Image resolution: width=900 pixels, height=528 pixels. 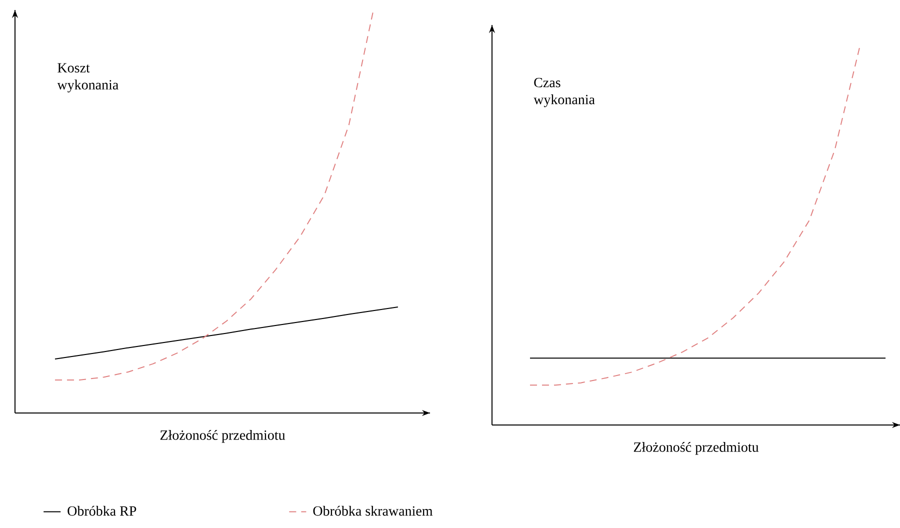 I want to click on legend-label: Obróbka RP, so click(x=102, y=511).